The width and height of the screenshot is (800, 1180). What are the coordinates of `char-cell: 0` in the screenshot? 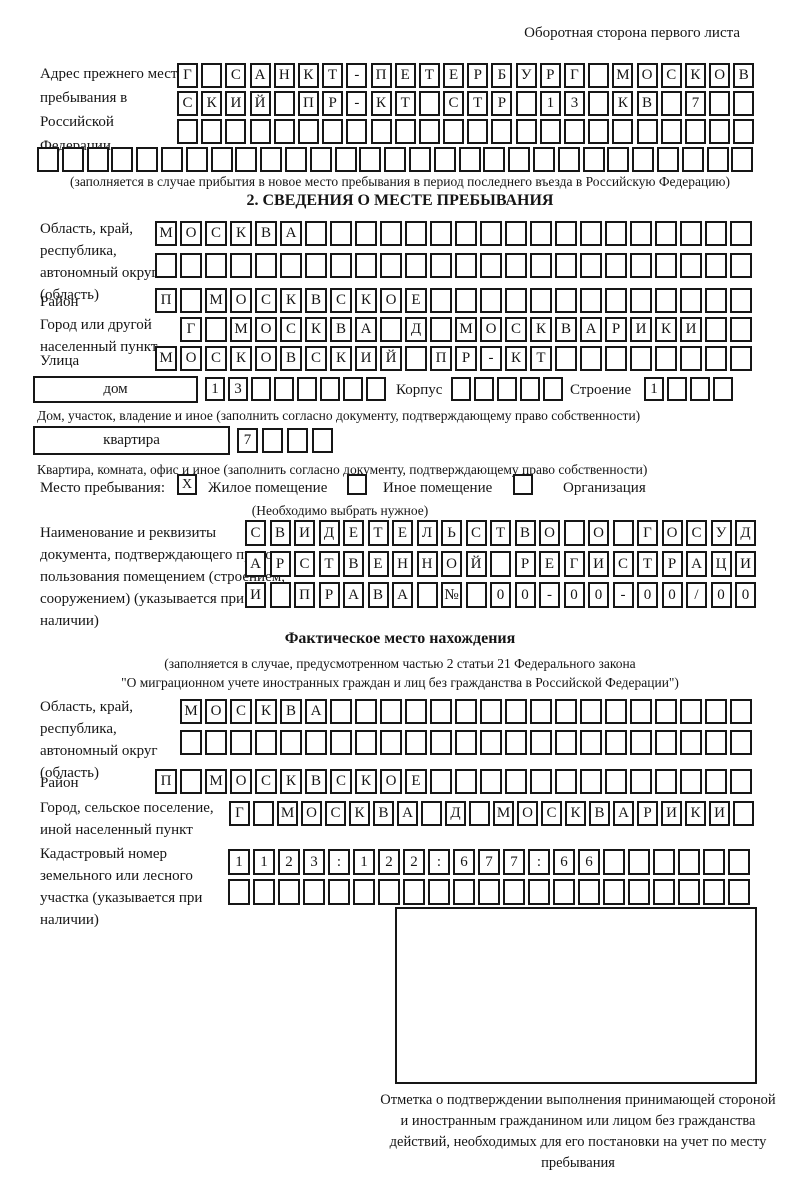 It's located at (745, 595).